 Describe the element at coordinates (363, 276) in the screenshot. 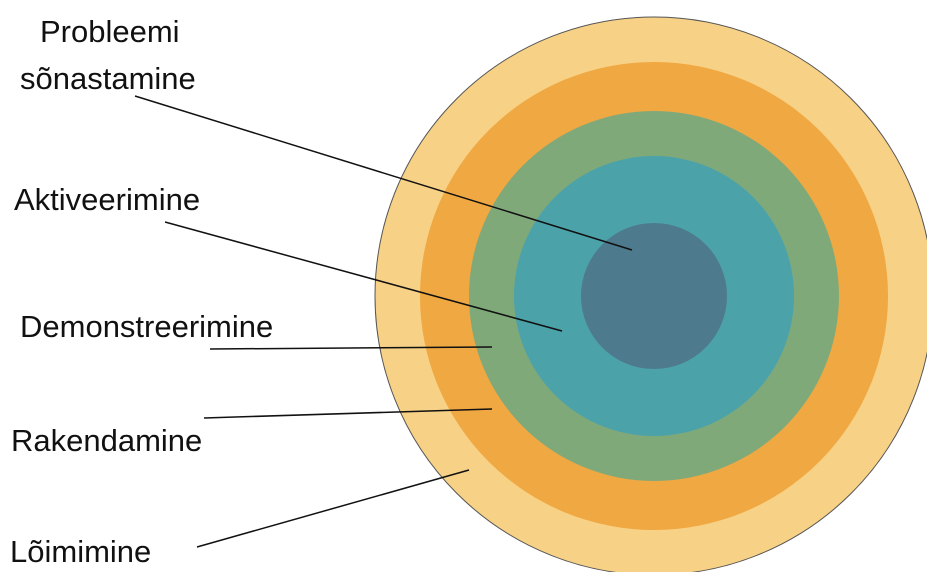

I see `leader-line-activation` at that location.